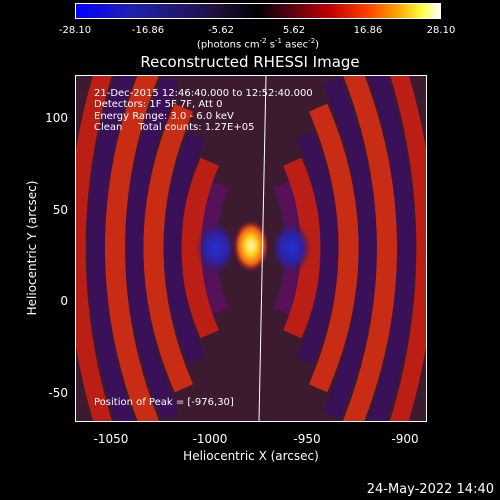 The height and width of the screenshot is (500, 500). What do you see at coordinates (203, 93) in the screenshot?
I see `annotation-time-range: 21-Dec-2015 12:46:40.000 to 12:52:40.000` at bounding box center [203, 93].